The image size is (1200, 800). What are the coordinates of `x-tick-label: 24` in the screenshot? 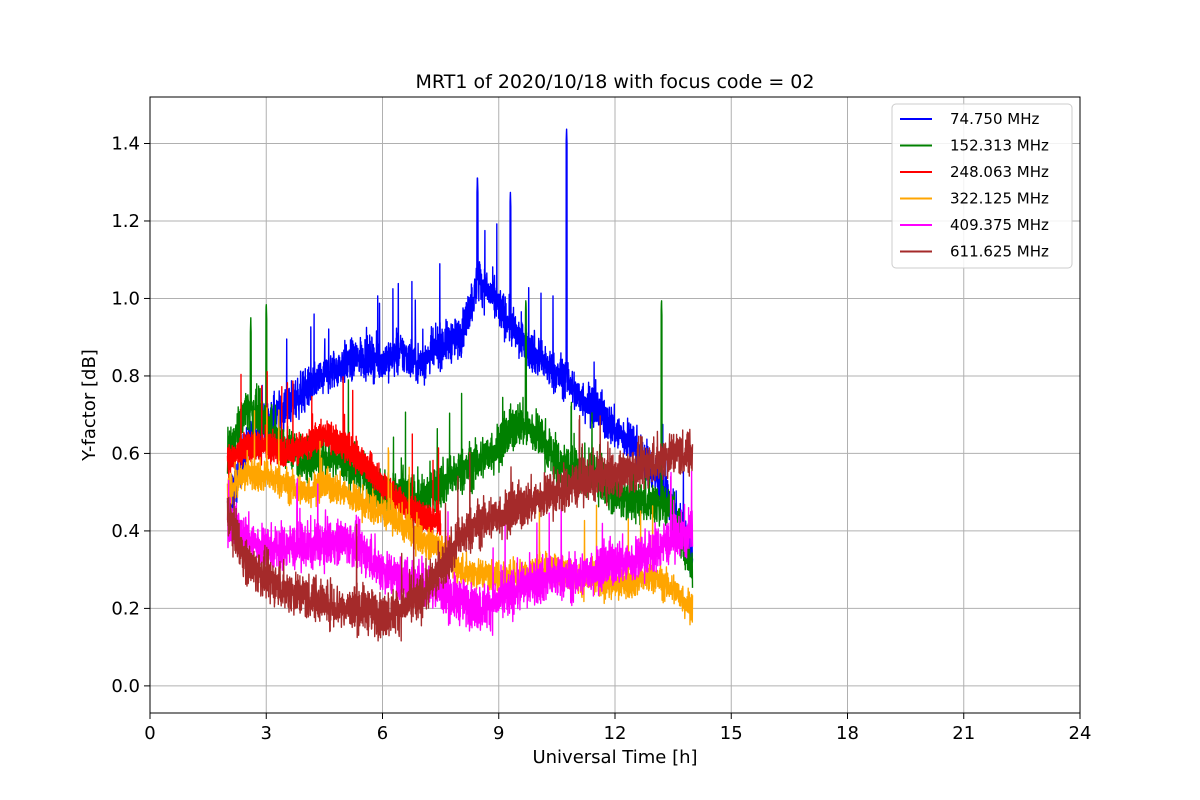 It's located at (1080, 733).